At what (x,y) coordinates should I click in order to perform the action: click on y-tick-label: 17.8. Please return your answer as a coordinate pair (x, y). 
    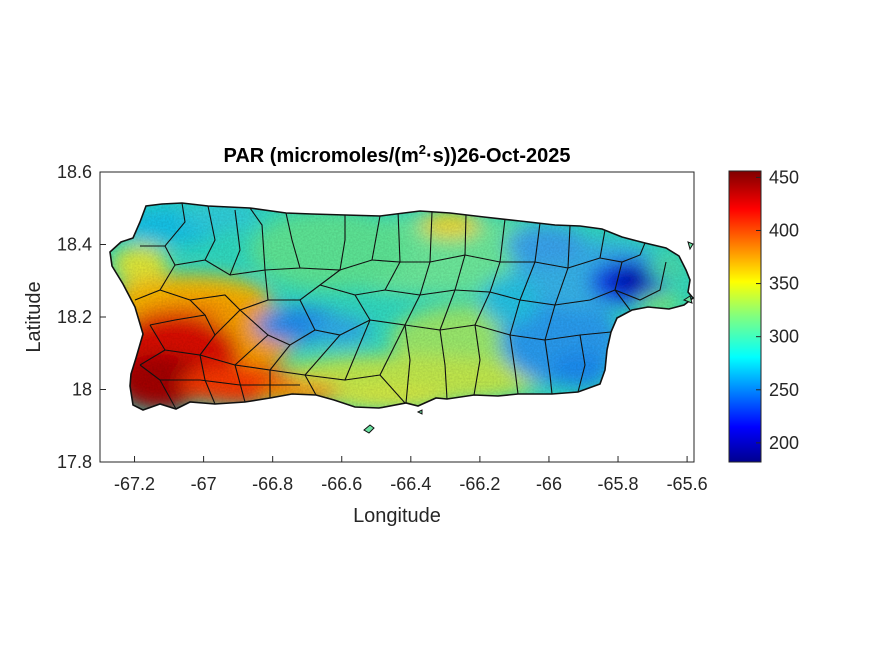
    Looking at the image, I should click on (74, 462).